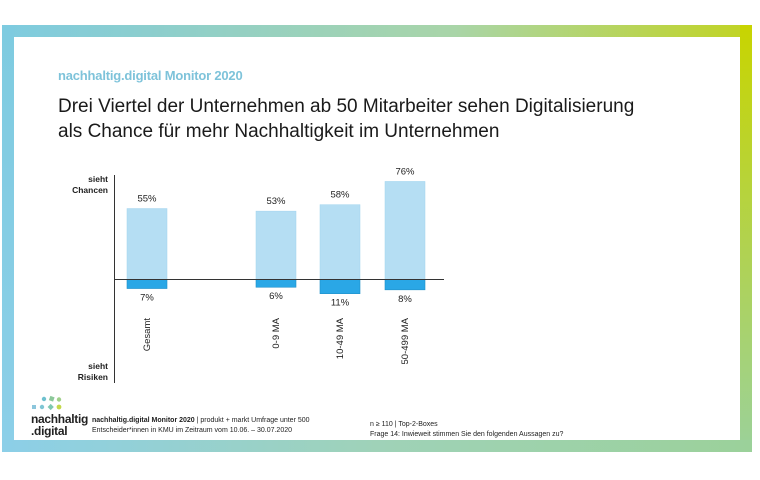  What do you see at coordinates (405, 171) in the screenshot?
I see `data-label-chances-3: 76%` at bounding box center [405, 171].